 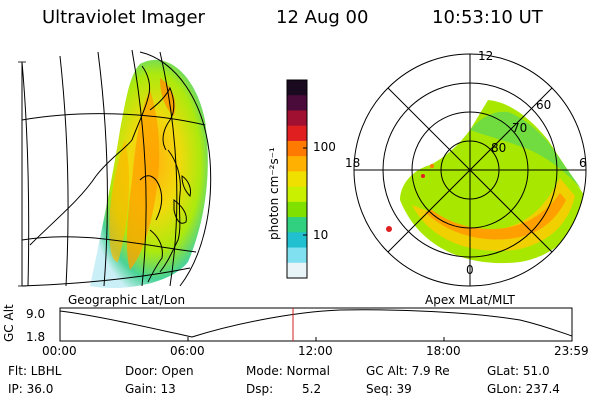 I want to click on altitude-curve, so click(x=316, y=323).